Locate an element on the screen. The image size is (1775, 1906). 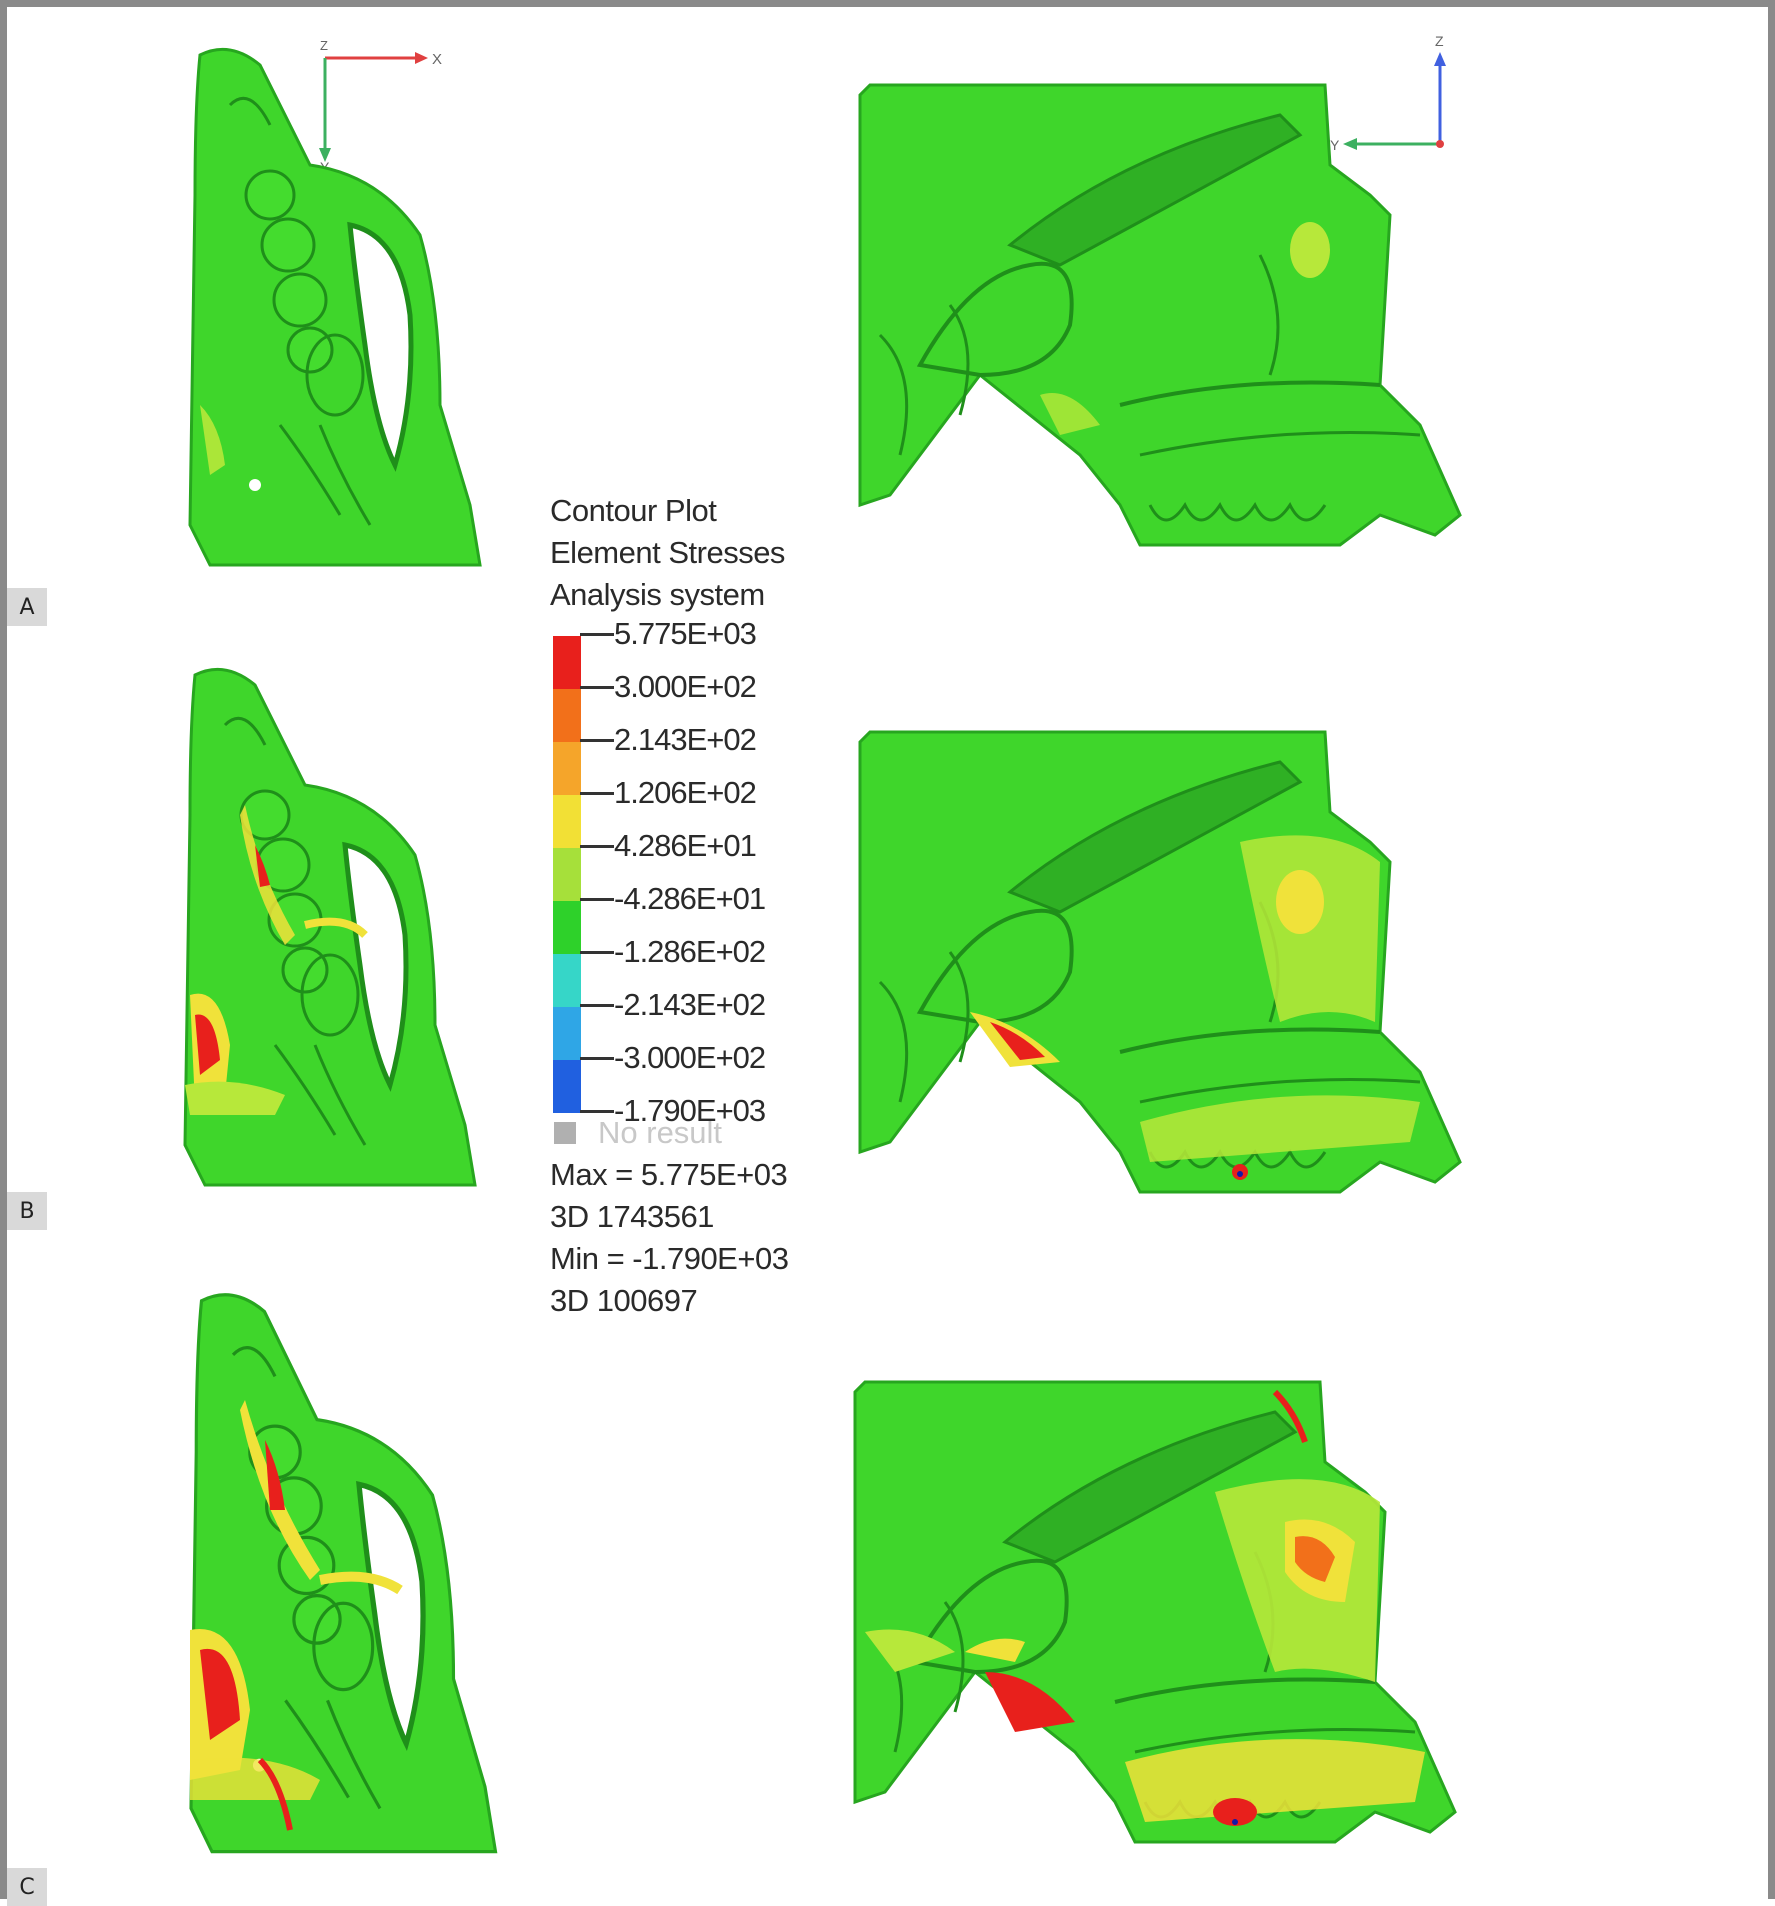
legend-tick-label: 1.206E+02 is located at coordinates (685, 792).